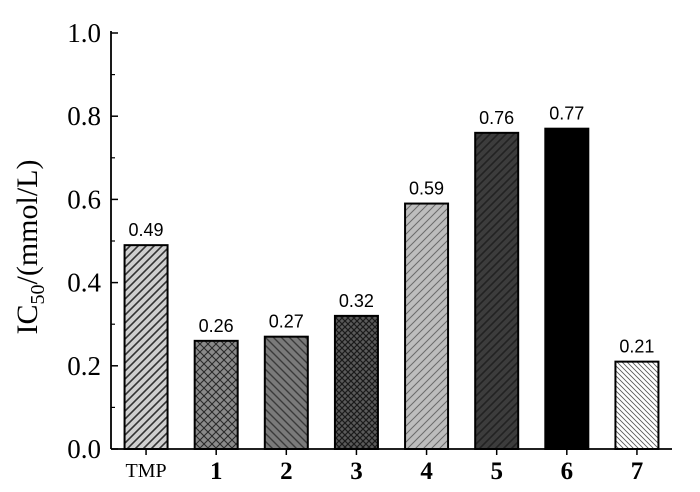 This screenshot has height=492, width=700. I want to click on x-tick-label-7: 7, so click(637, 471).